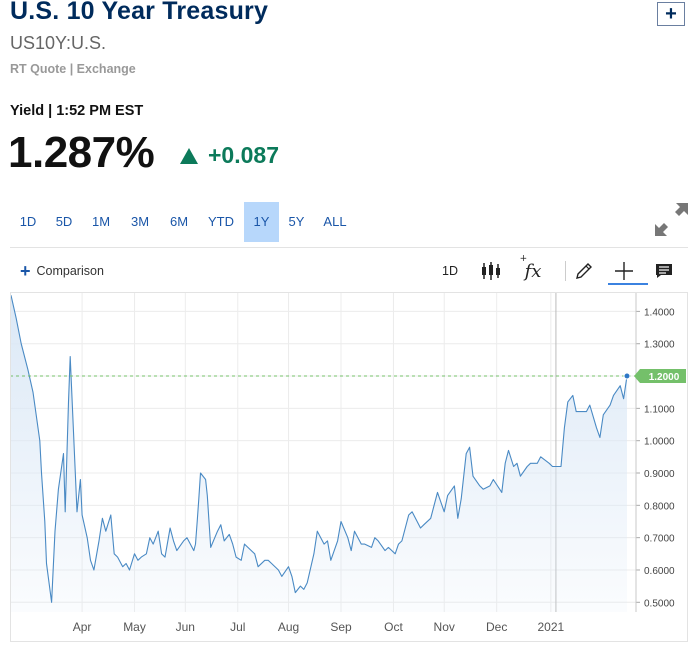  What do you see at coordinates (101, 221) in the screenshot?
I see `range-1m: 1M` at bounding box center [101, 221].